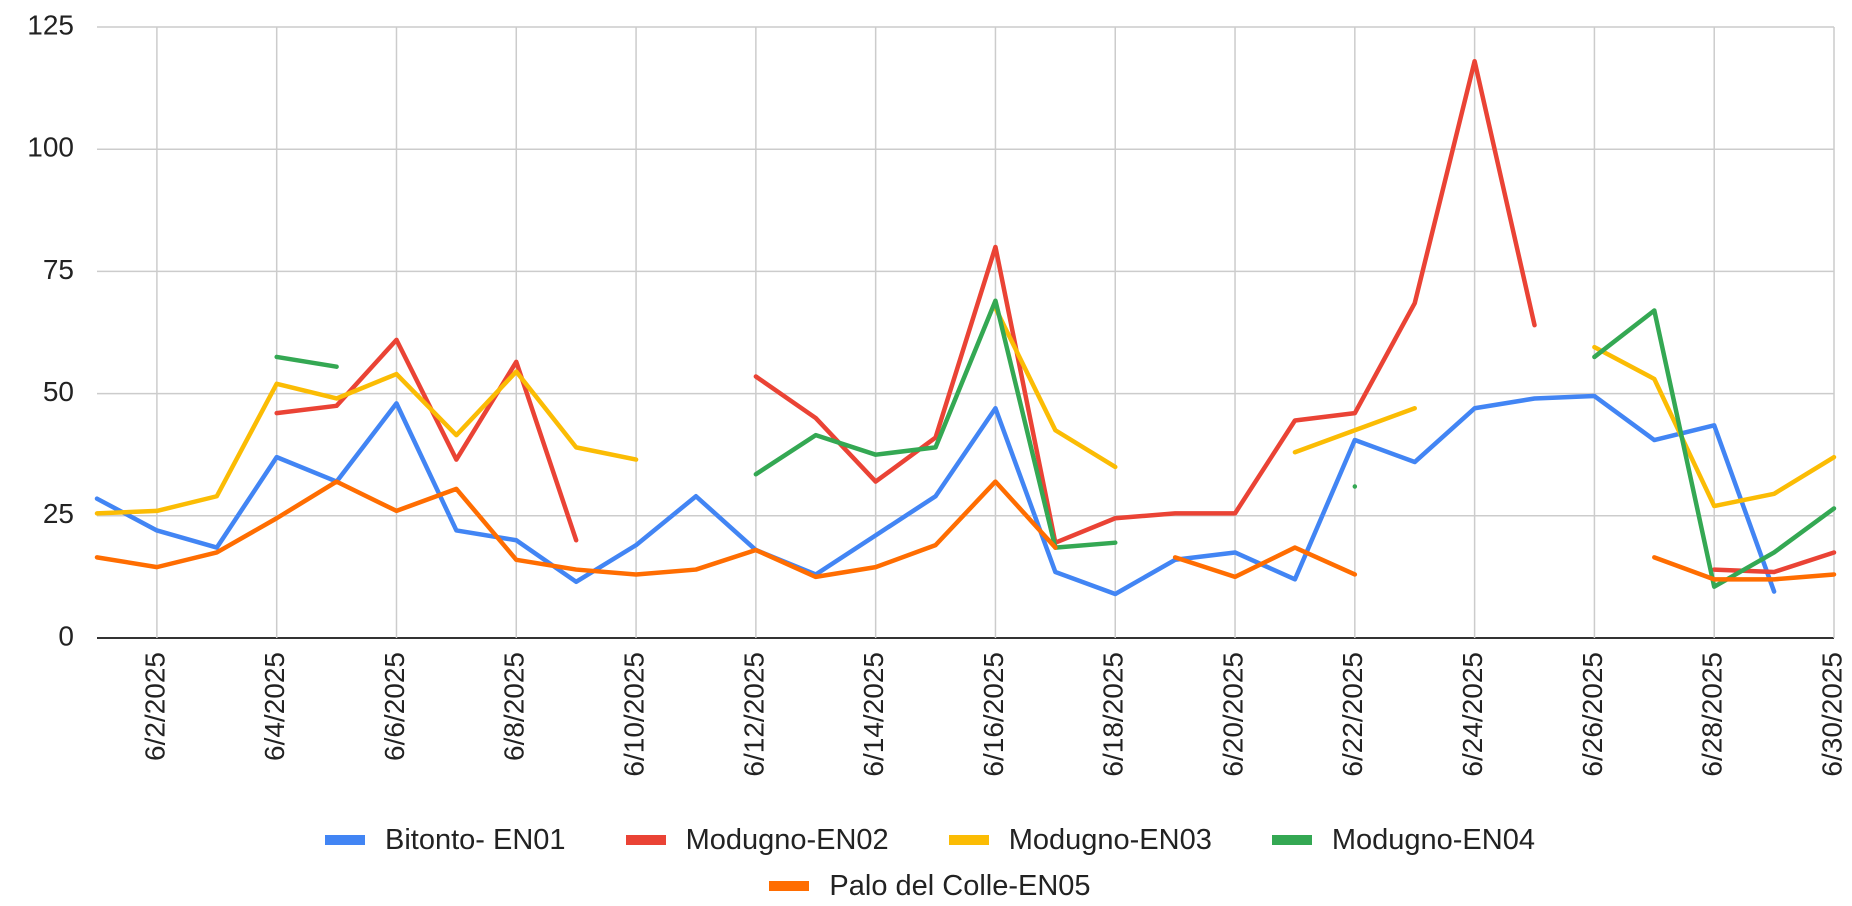 This screenshot has width=1852, height=906. What do you see at coordinates (394, 706) in the screenshot?
I see `x-tick-label: 6/6/2025` at bounding box center [394, 706].